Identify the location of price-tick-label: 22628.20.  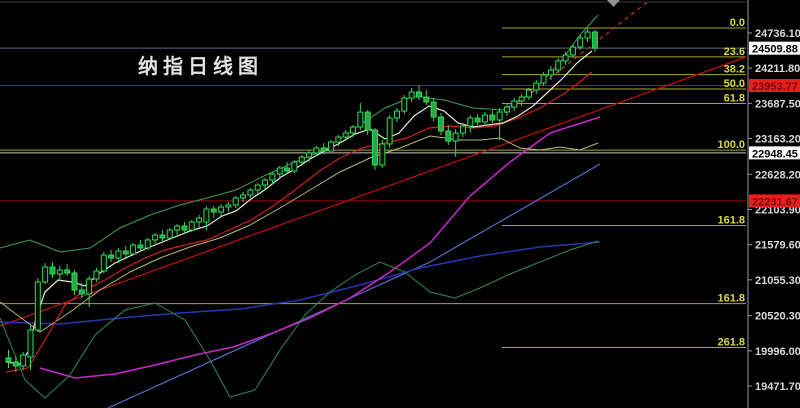
(777, 175).